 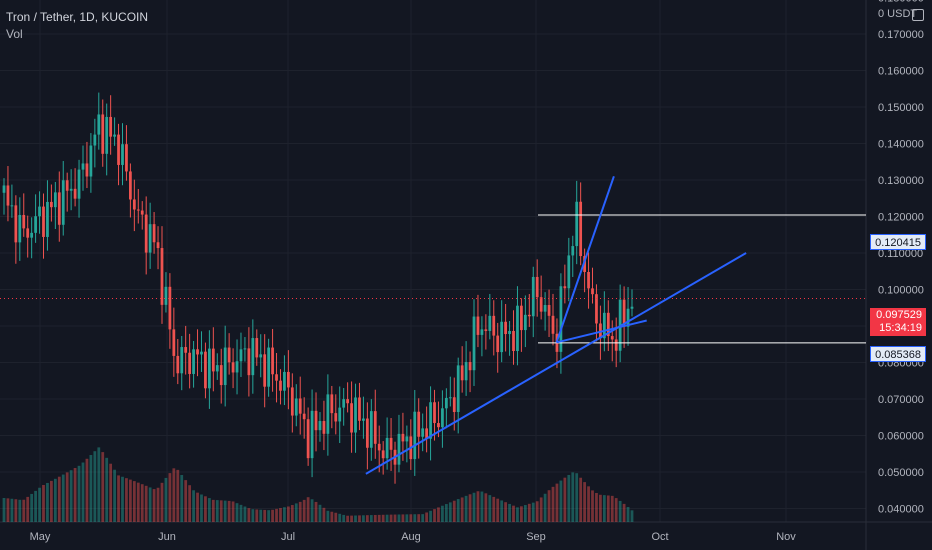 I want to click on time-tick-label: Aug, so click(x=411, y=537).